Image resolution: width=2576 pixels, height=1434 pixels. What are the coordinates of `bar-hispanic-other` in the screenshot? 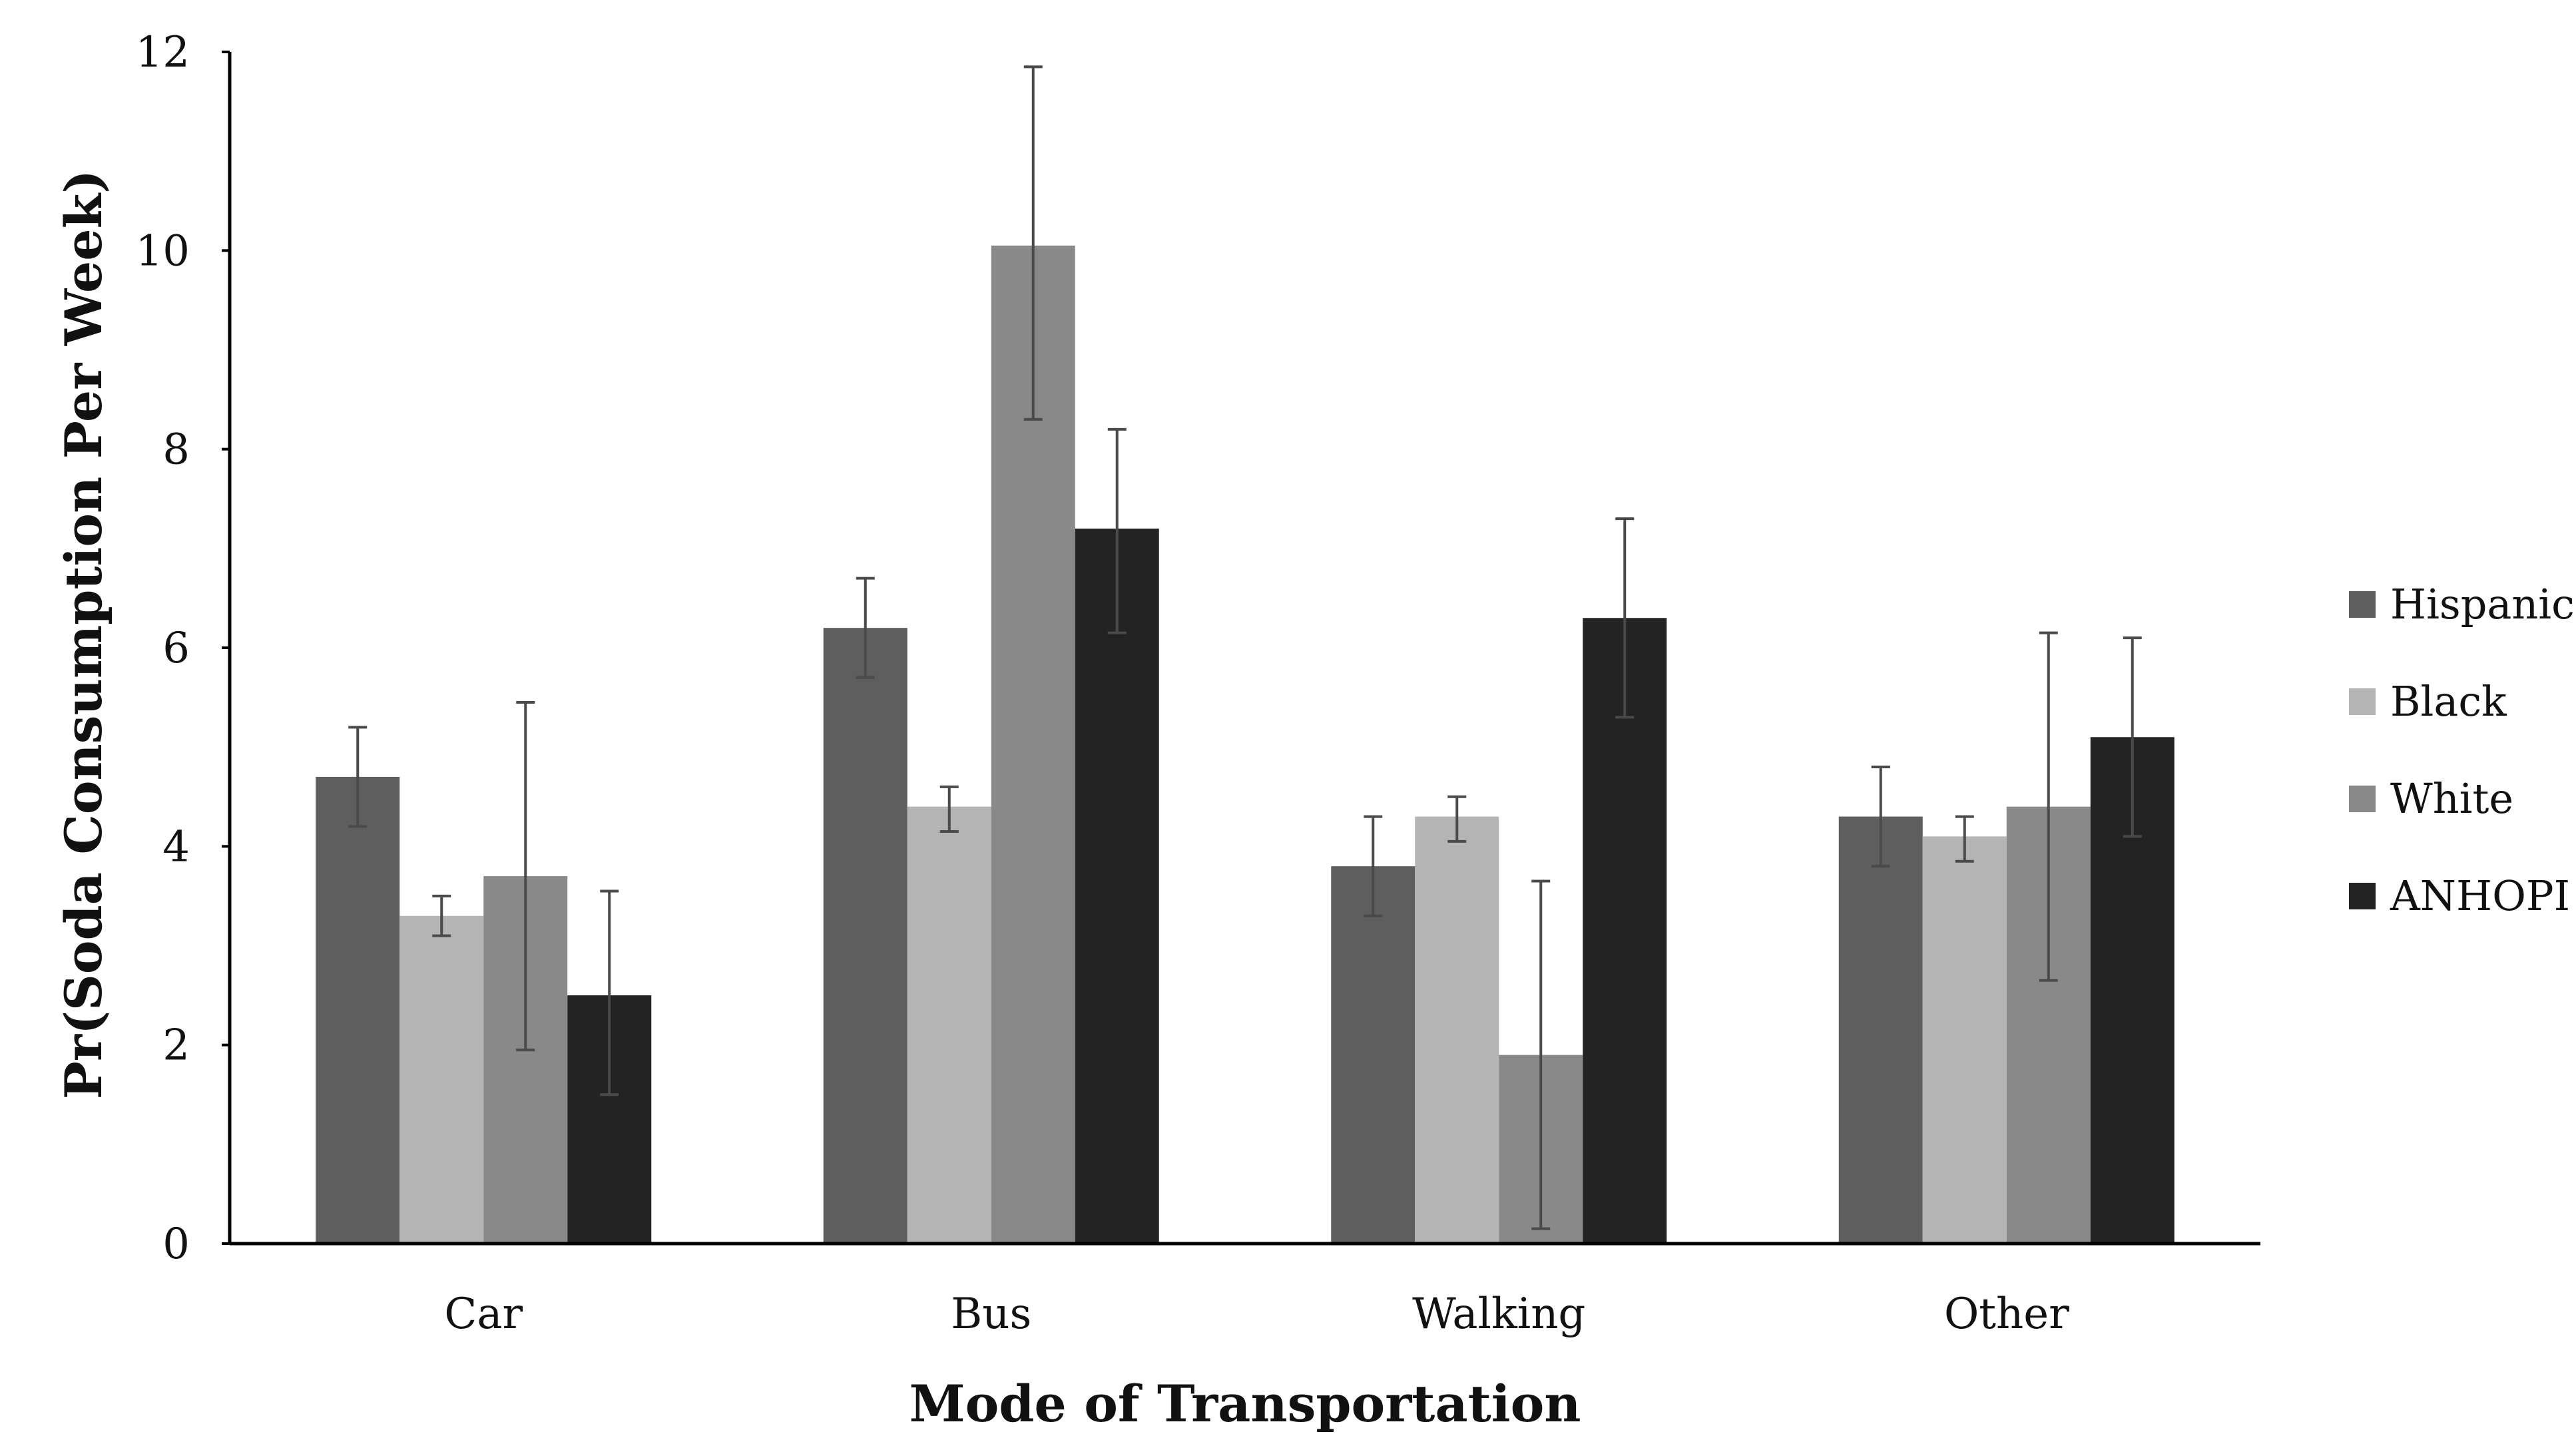 It's located at (1881, 1030).